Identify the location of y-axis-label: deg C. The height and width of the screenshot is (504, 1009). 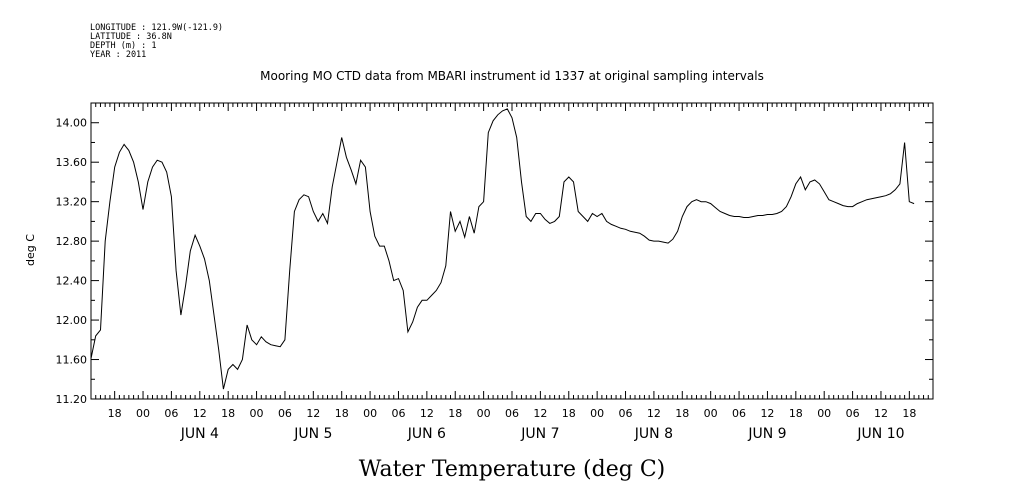
(30, 250).